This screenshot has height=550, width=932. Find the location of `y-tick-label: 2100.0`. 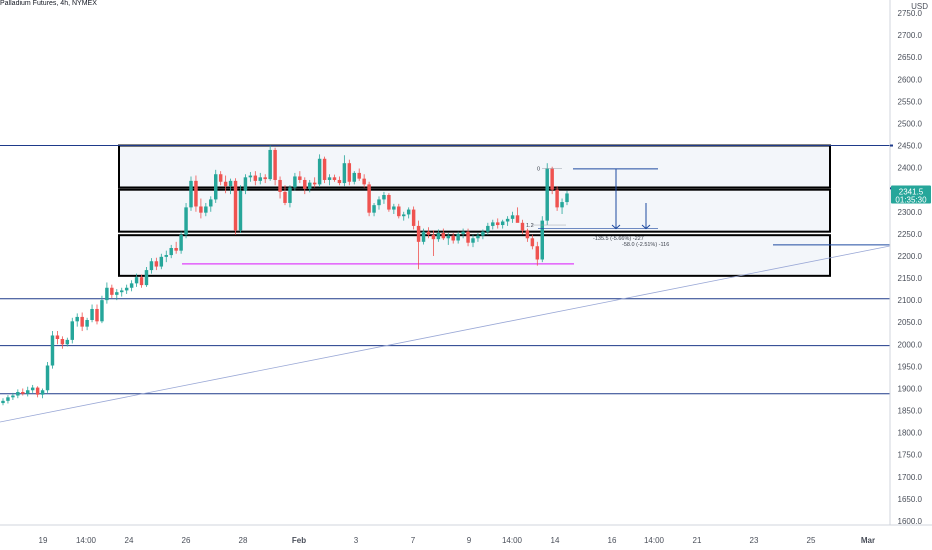

y-tick-label: 2100.0 is located at coordinates (910, 300).